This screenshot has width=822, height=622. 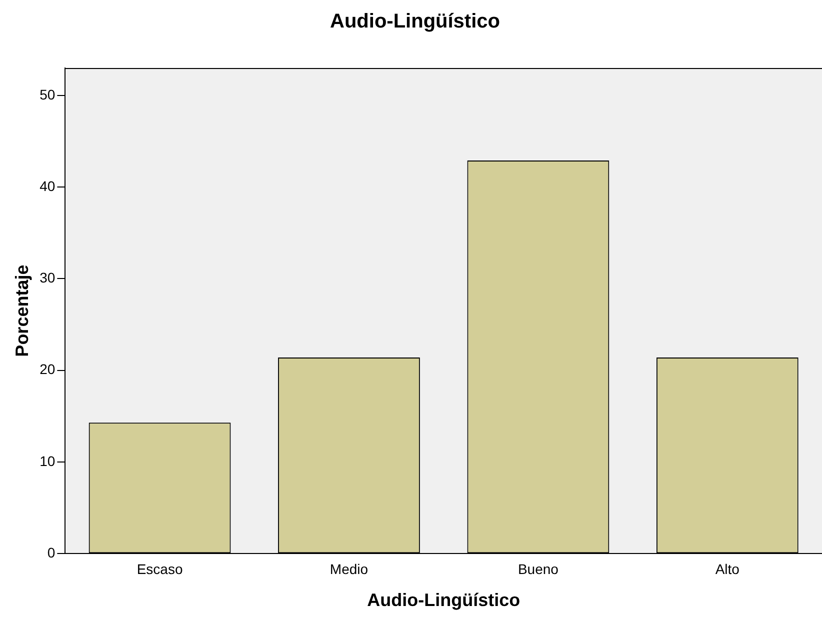 I want to click on y-axis-title: Porcentaje, so click(x=22, y=310).